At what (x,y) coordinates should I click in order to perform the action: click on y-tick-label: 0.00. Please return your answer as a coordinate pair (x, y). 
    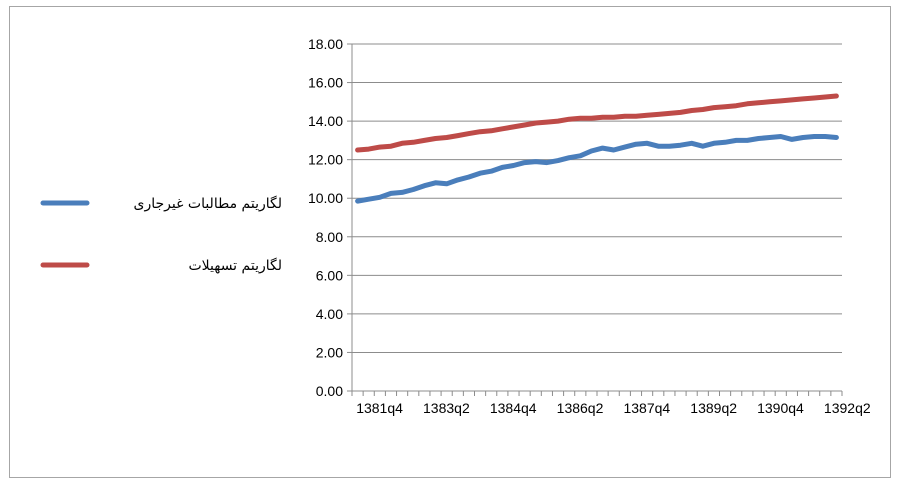
    Looking at the image, I should click on (329, 391).